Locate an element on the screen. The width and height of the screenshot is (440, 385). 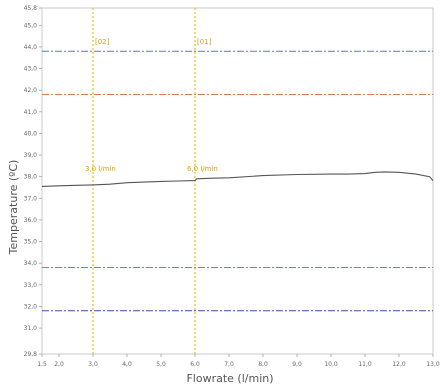
x-tick-label-5: 6,0 is located at coordinates (195, 364).